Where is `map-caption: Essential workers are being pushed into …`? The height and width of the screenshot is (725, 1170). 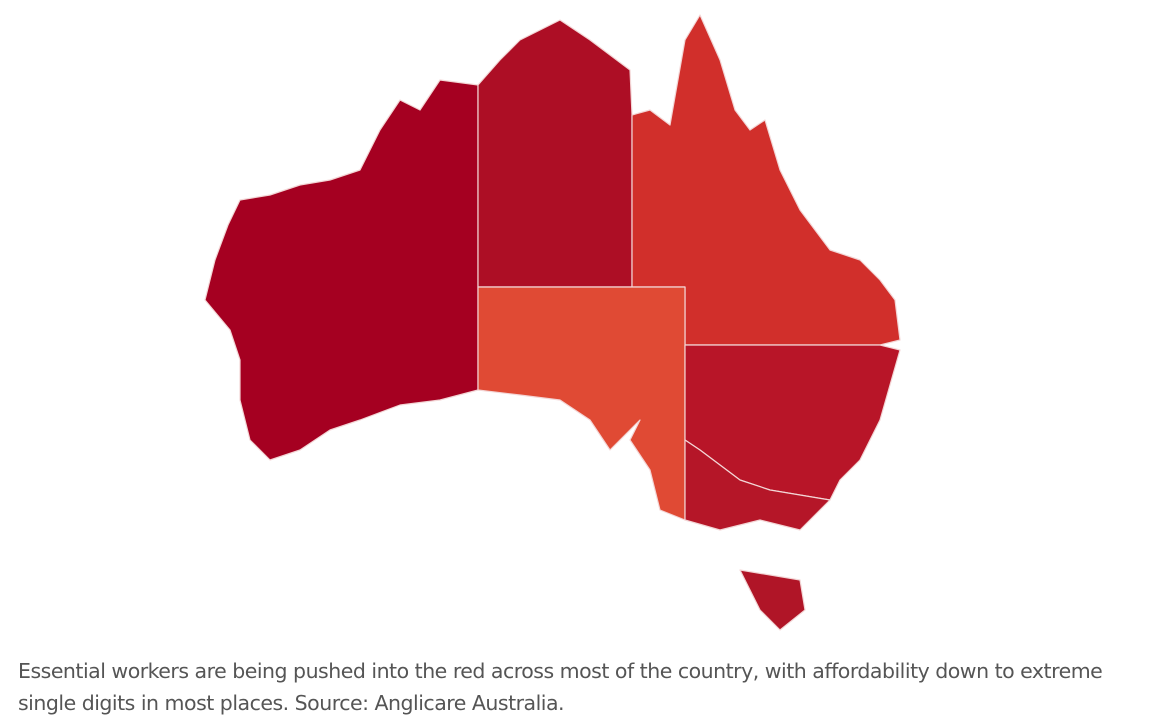
map-caption: Essential workers are being pushed into … is located at coordinates (560, 687).